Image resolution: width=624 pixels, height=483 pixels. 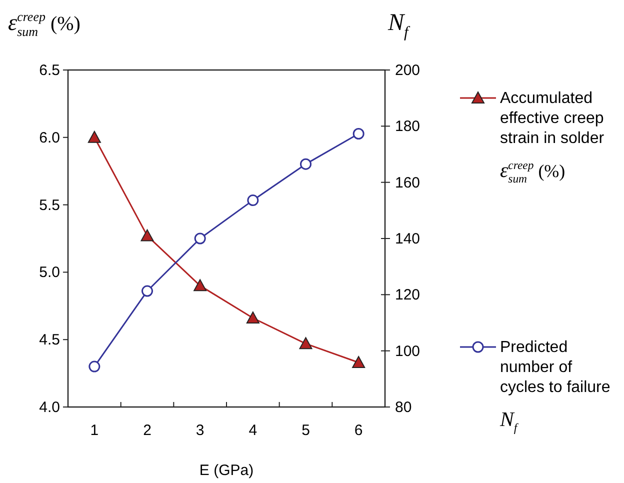 I want to click on y2-tick-label: 80, so click(x=403, y=407).